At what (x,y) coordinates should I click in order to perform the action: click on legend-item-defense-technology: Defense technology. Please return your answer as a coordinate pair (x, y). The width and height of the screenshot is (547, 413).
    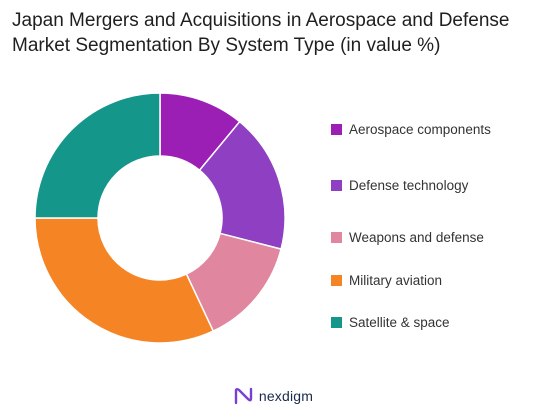
    Looking at the image, I should click on (399, 185).